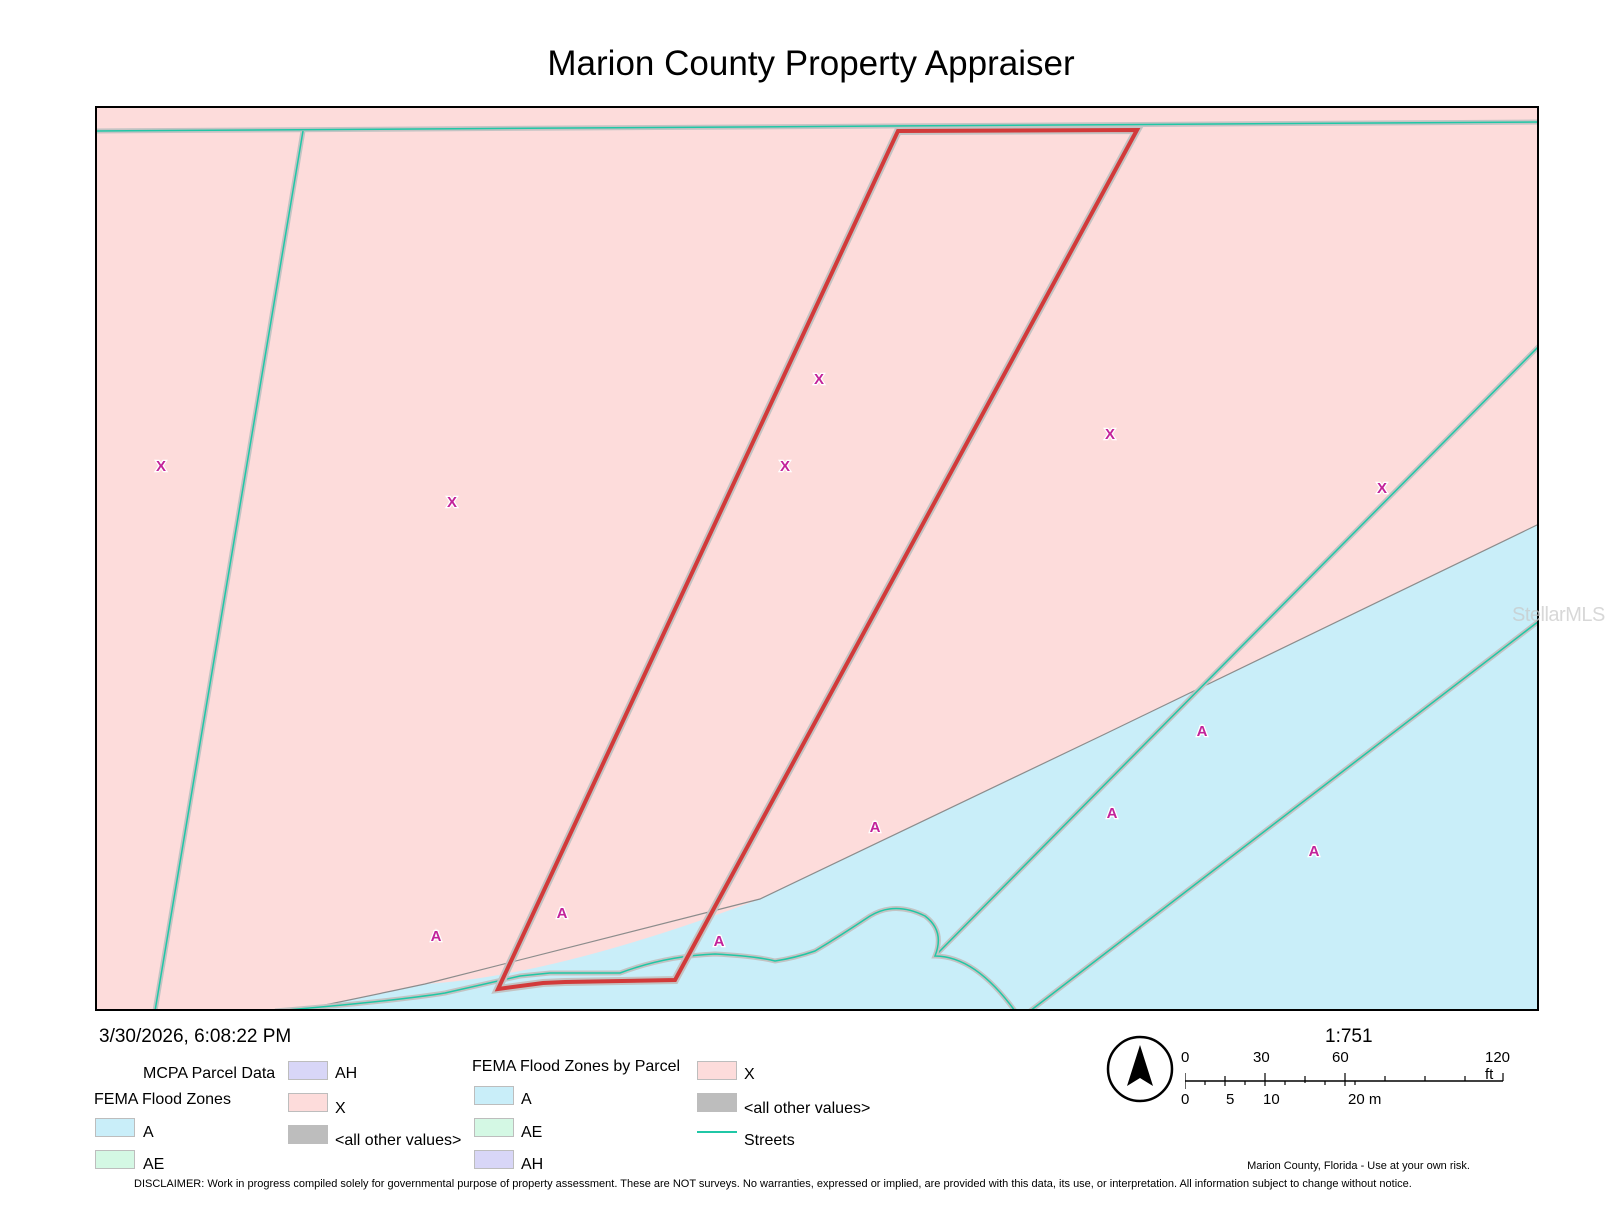  What do you see at coordinates (717, 1102) in the screenshot?
I see `legend-parcel-swatch-other` at bounding box center [717, 1102].